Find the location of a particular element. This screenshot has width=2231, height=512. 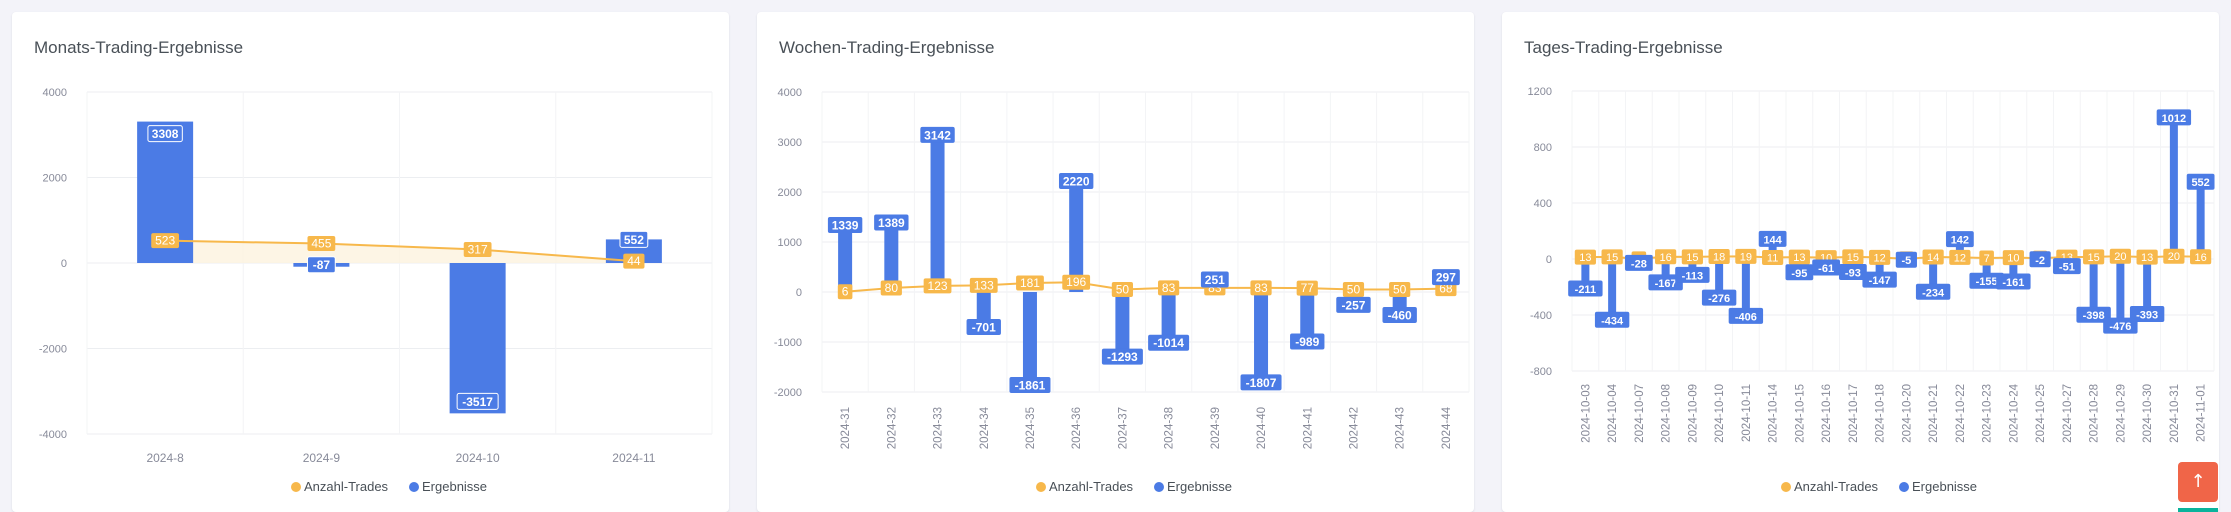

result-data-label: -398 is located at coordinates (2094, 316).